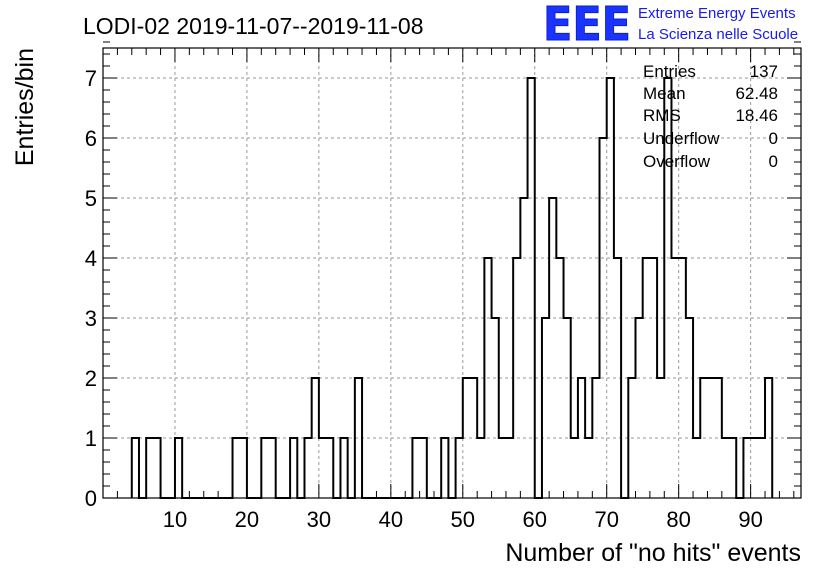 The width and height of the screenshot is (836, 572). Describe the element at coordinates (463, 519) in the screenshot. I see `x-tick-label: 50` at that location.